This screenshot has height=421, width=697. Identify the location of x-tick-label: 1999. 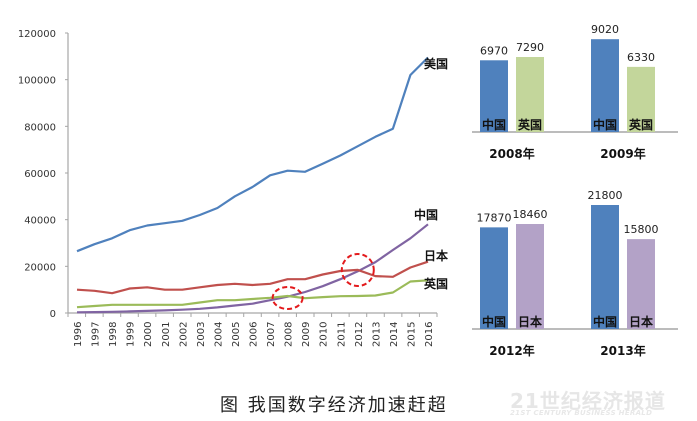
(131, 334).